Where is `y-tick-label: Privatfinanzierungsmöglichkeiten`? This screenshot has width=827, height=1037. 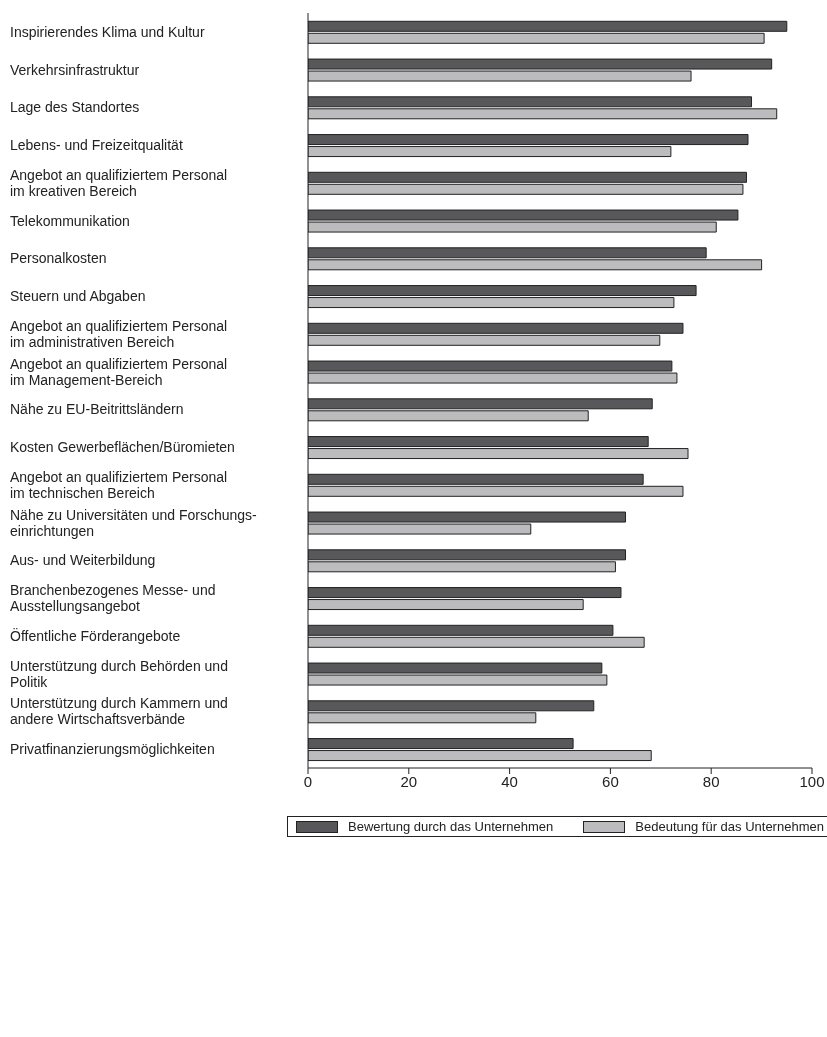
y-tick-label: Privatfinanzierungsmöglichkeiten is located at coordinates (112, 749).